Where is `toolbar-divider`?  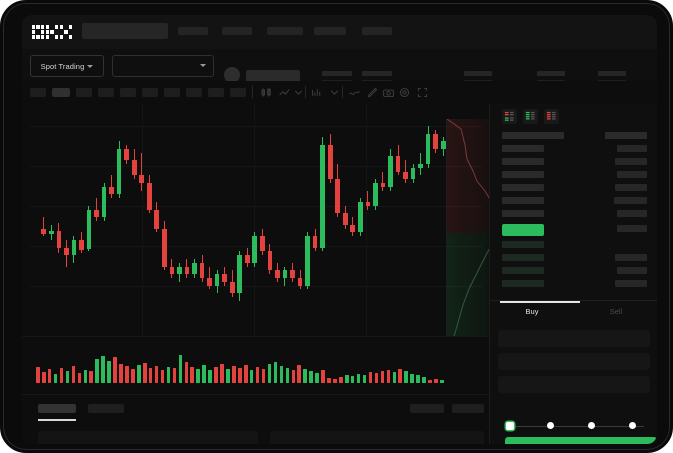 toolbar-divider is located at coordinates (342, 92).